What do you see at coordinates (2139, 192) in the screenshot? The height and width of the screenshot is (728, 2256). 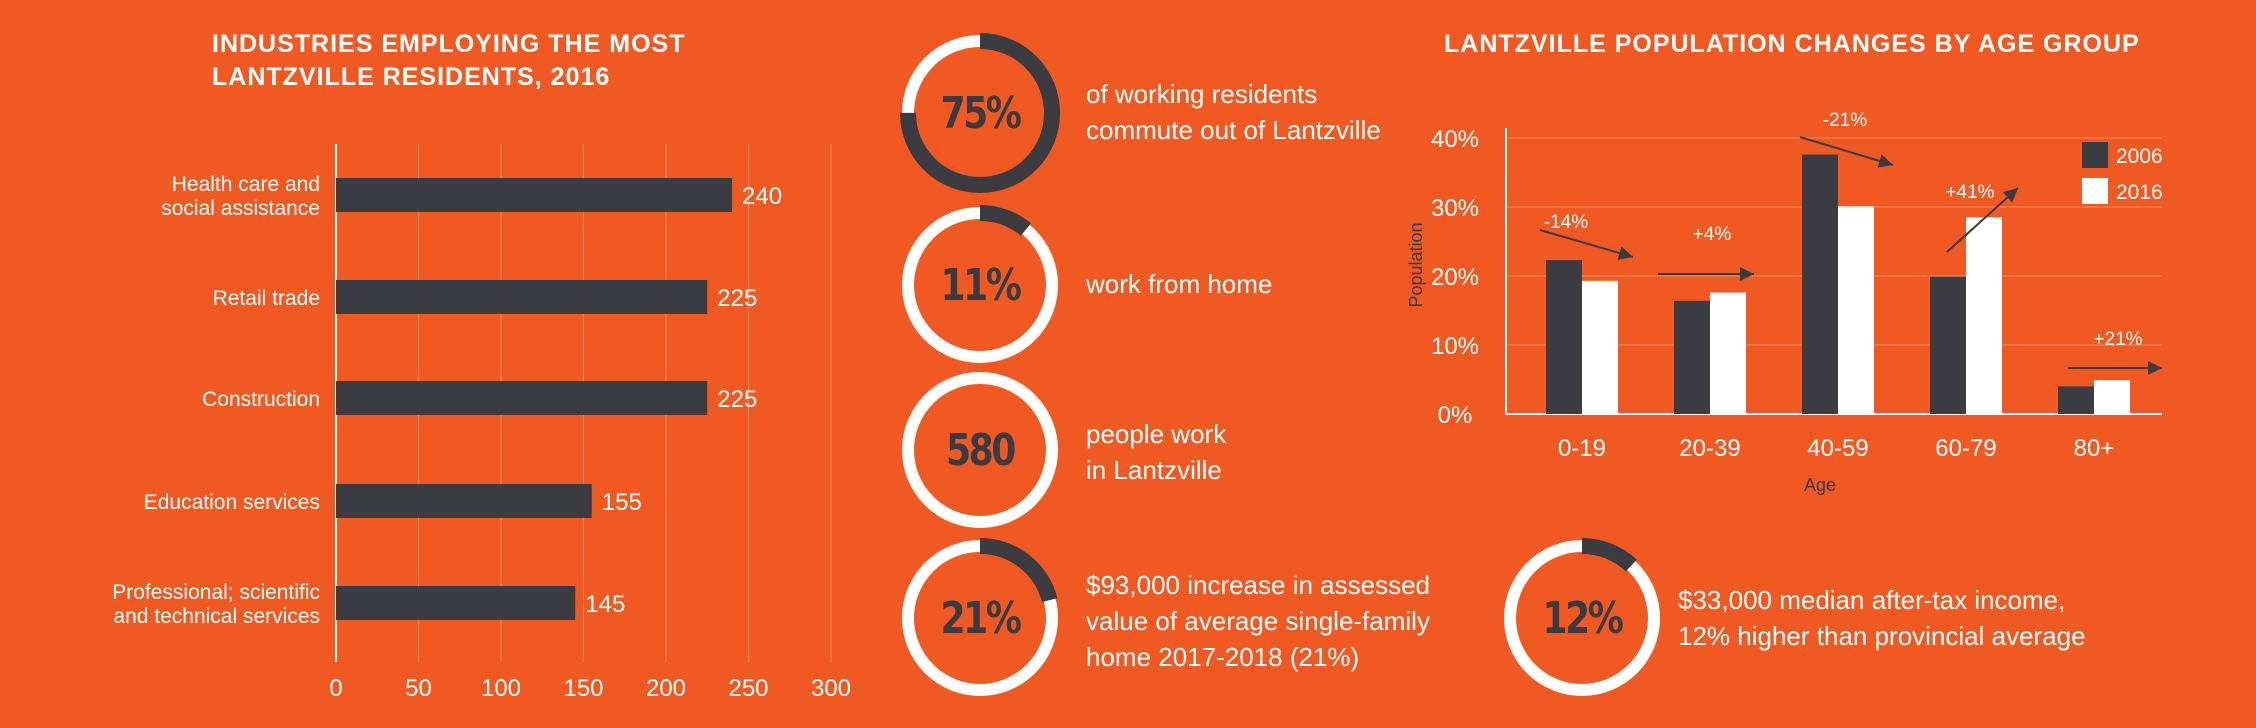 I see `legend-label: 2016` at bounding box center [2139, 192].